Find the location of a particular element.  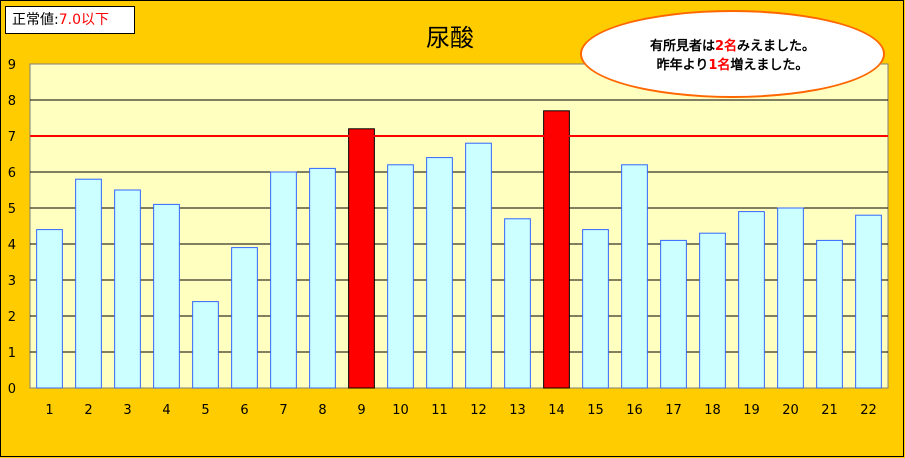

callout-line2-b: 増えました。 is located at coordinates (769, 65).